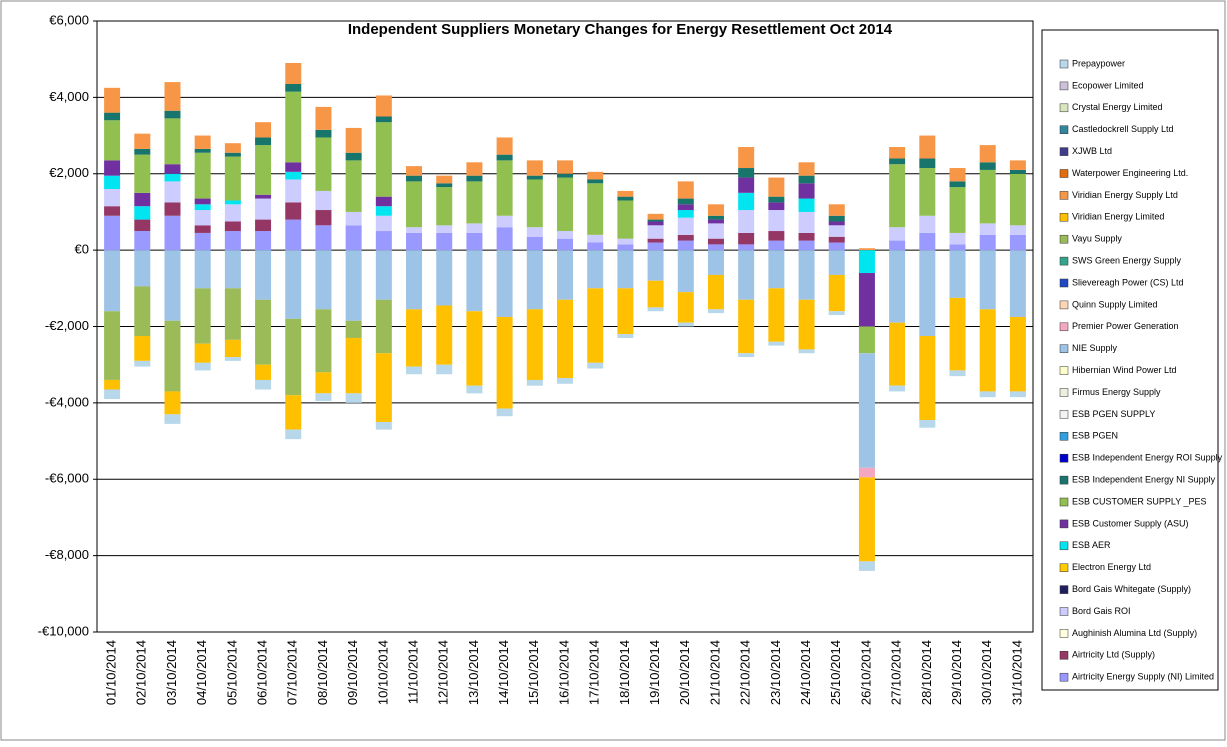  I want to click on legend-label: Bord Gais ROI, so click(1101, 611).